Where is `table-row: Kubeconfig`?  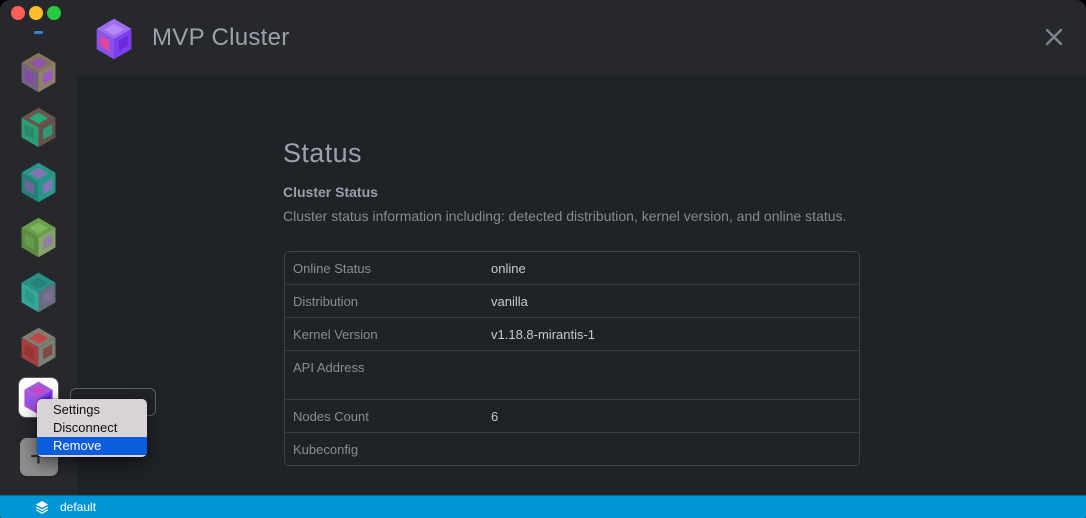
table-row: Kubeconfig is located at coordinates (572, 449).